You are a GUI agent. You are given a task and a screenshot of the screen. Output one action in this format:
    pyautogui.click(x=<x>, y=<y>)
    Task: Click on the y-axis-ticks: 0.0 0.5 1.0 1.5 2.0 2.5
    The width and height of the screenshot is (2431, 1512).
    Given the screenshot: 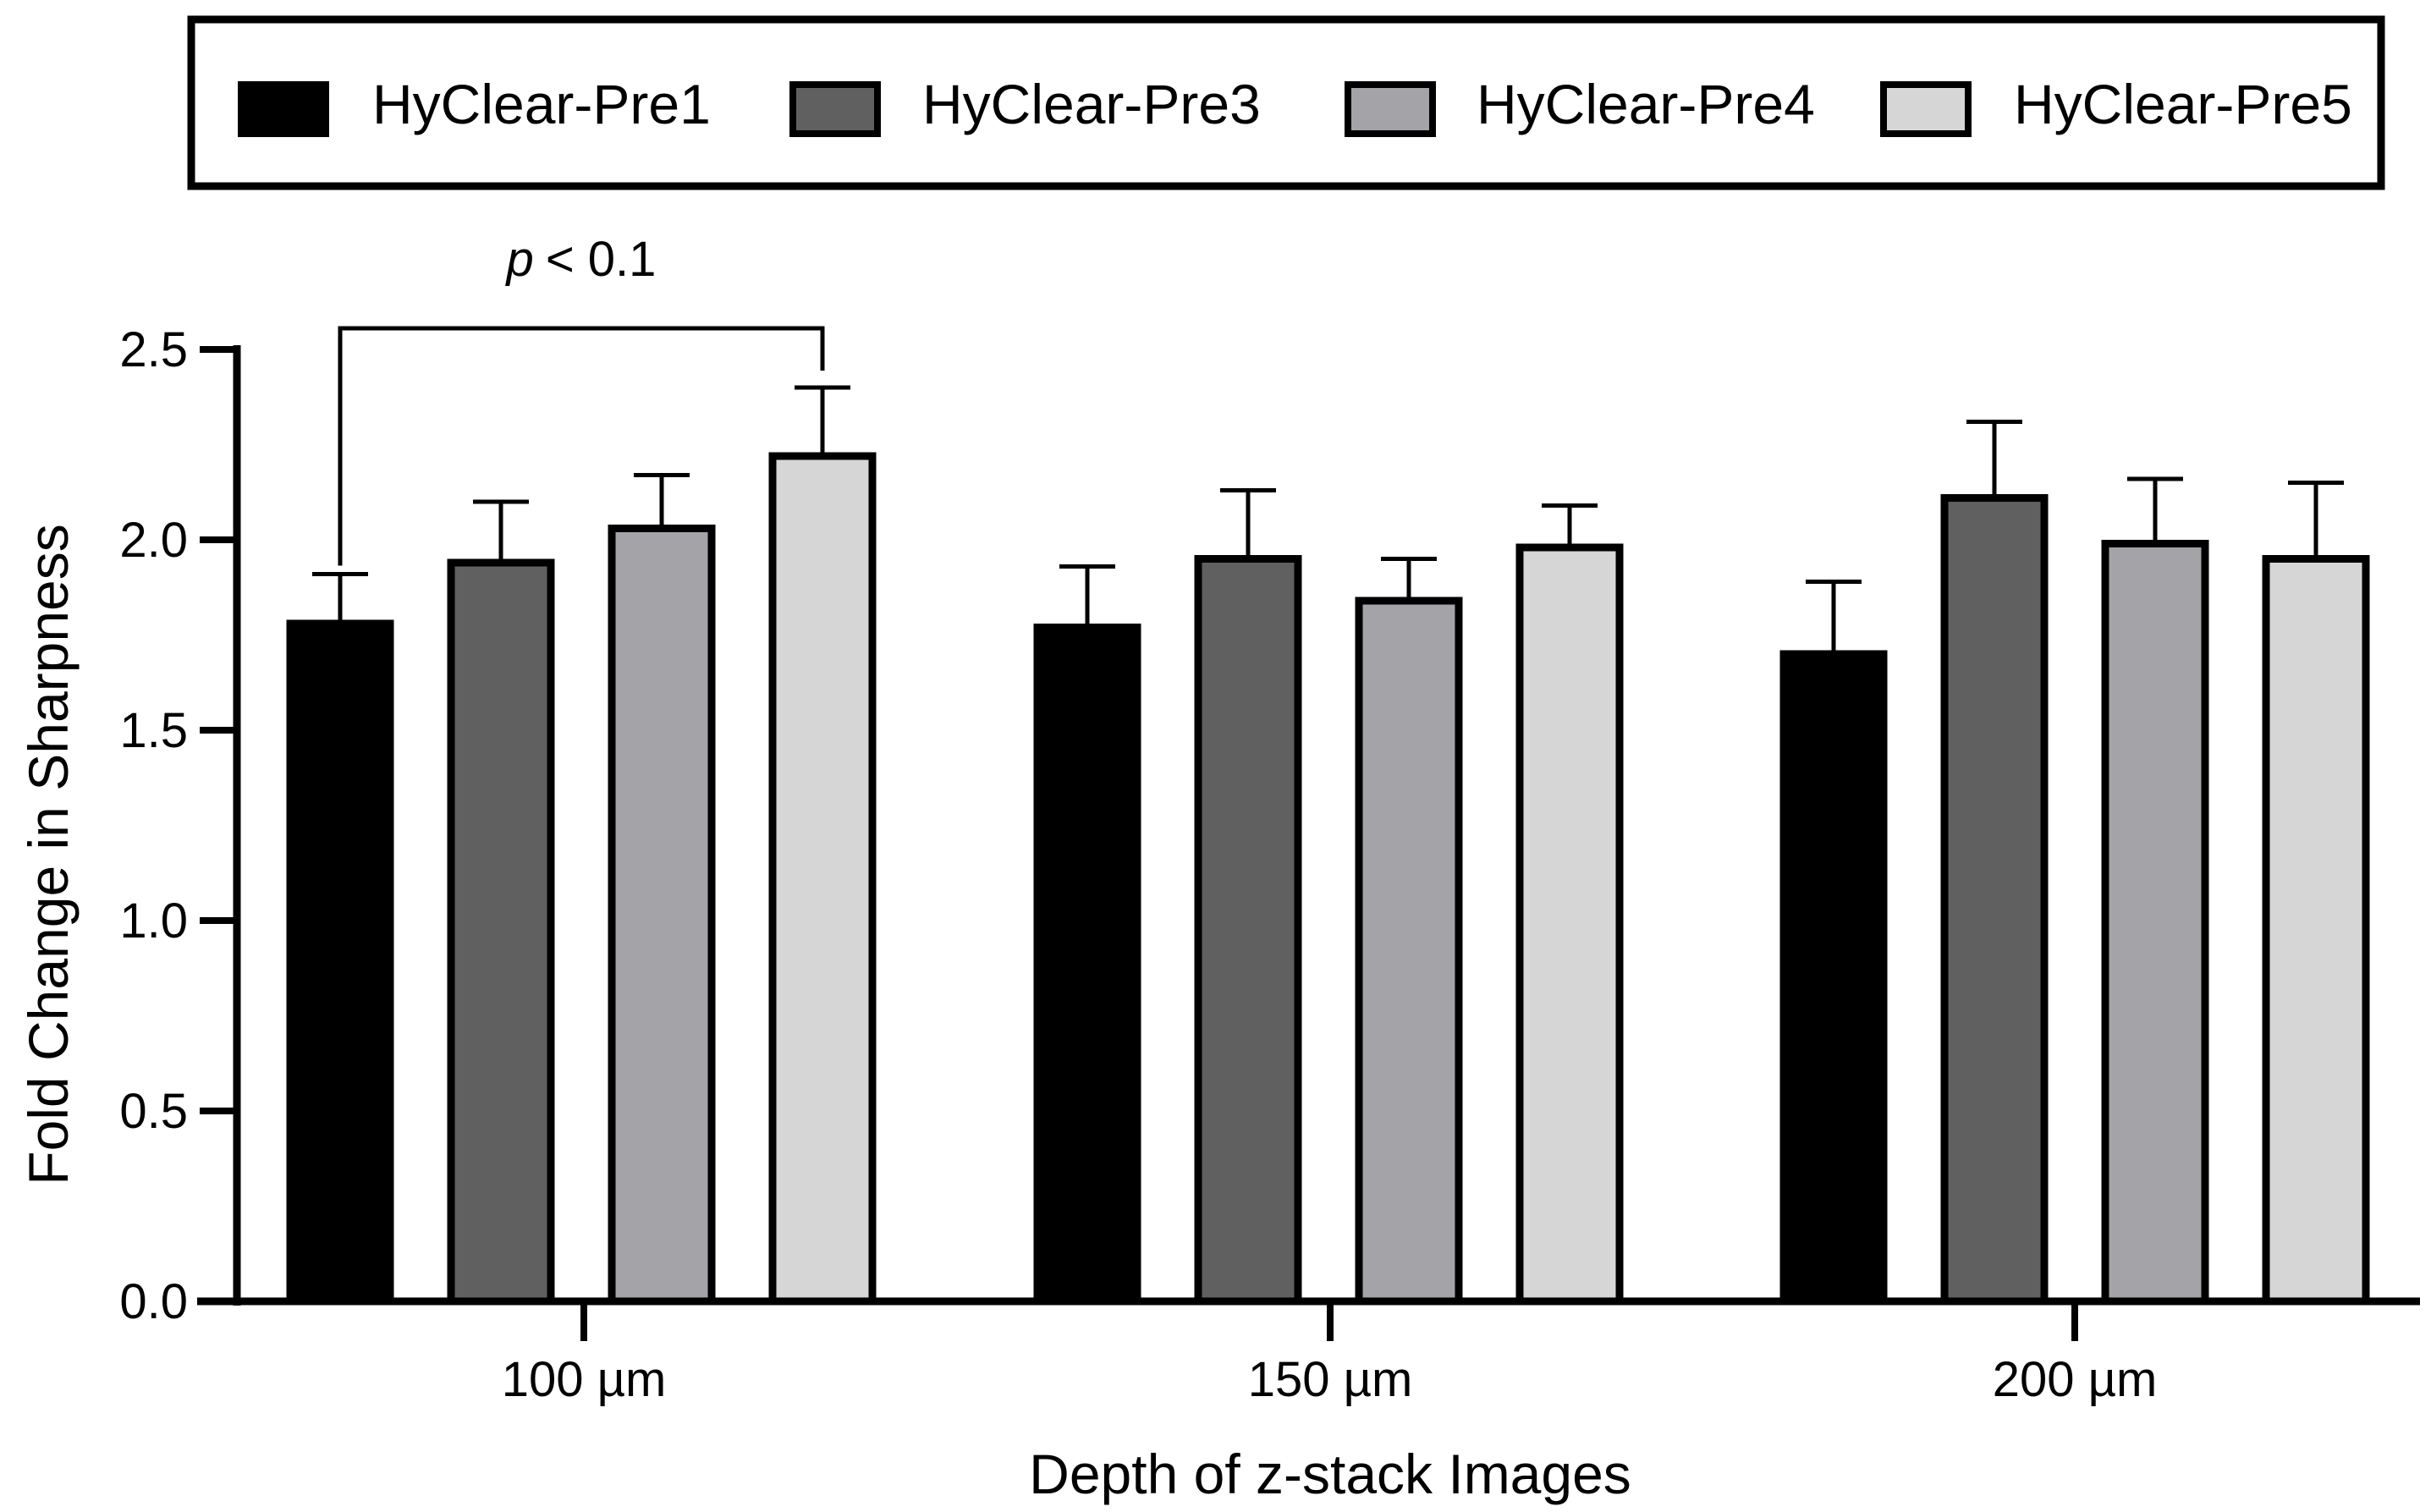 What is the action you would take?
    pyautogui.click(x=178, y=826)
    